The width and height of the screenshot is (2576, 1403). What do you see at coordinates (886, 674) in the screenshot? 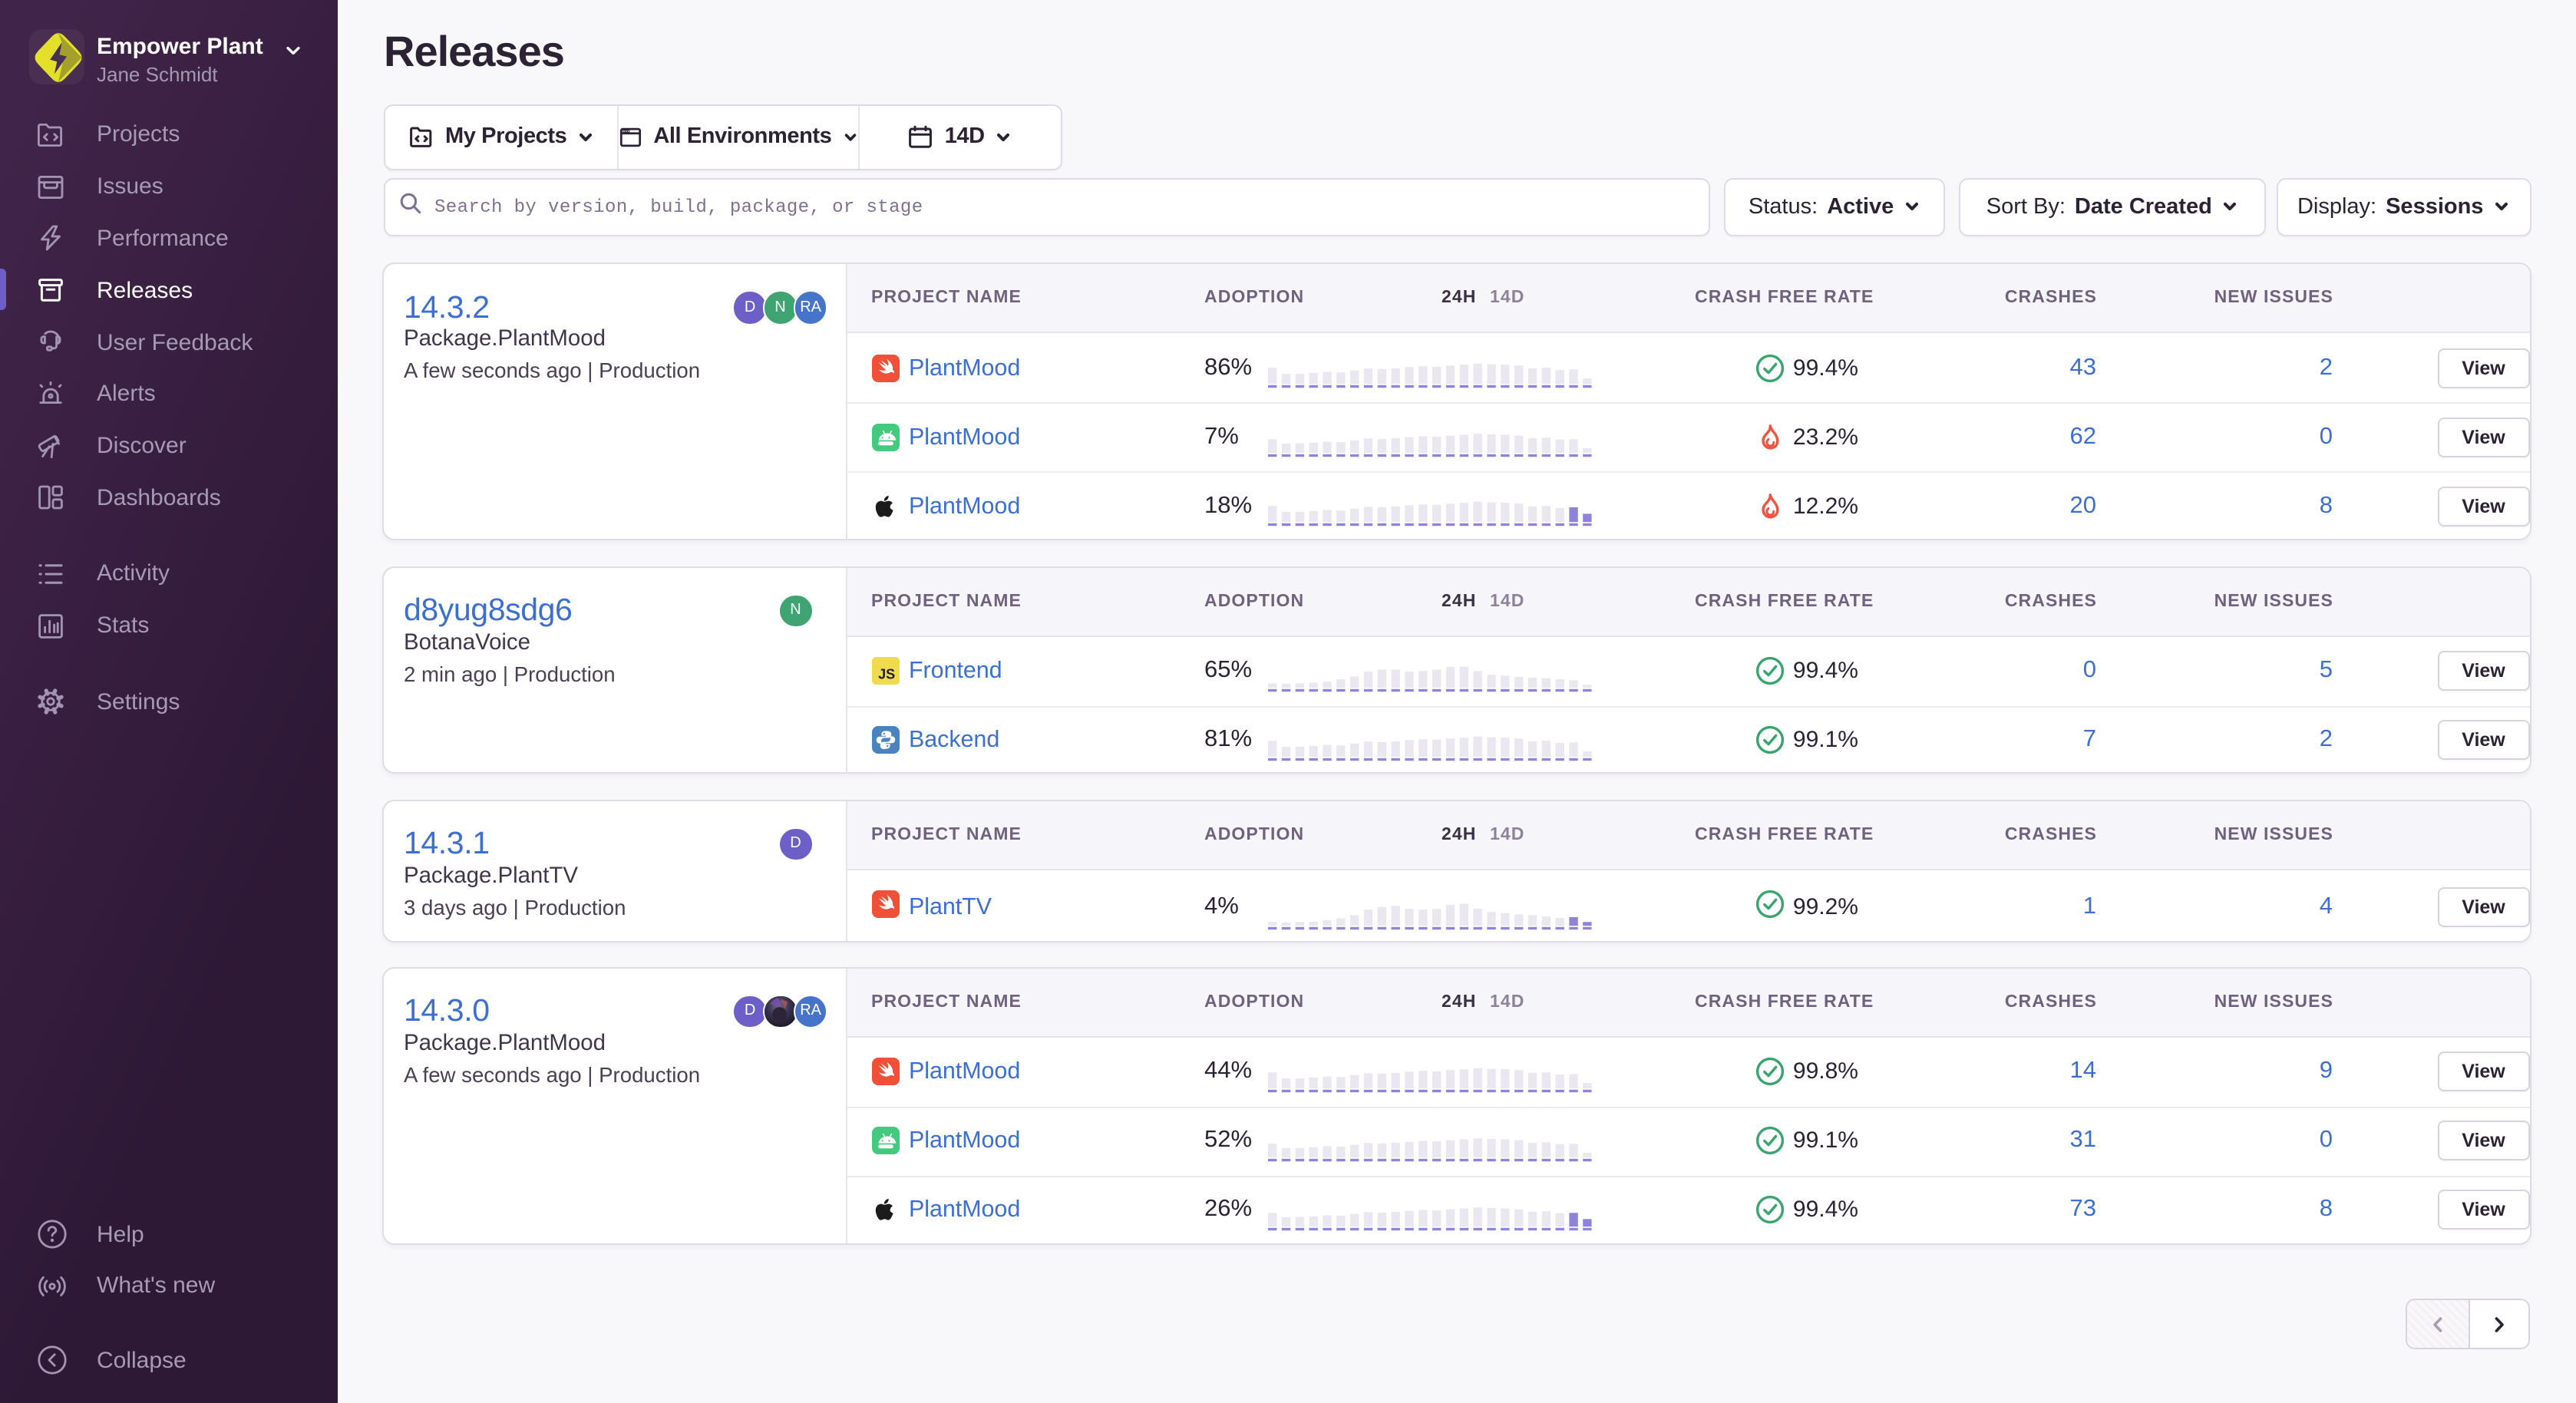
I see `svg-text: JS` at bounding box center [886, 674].